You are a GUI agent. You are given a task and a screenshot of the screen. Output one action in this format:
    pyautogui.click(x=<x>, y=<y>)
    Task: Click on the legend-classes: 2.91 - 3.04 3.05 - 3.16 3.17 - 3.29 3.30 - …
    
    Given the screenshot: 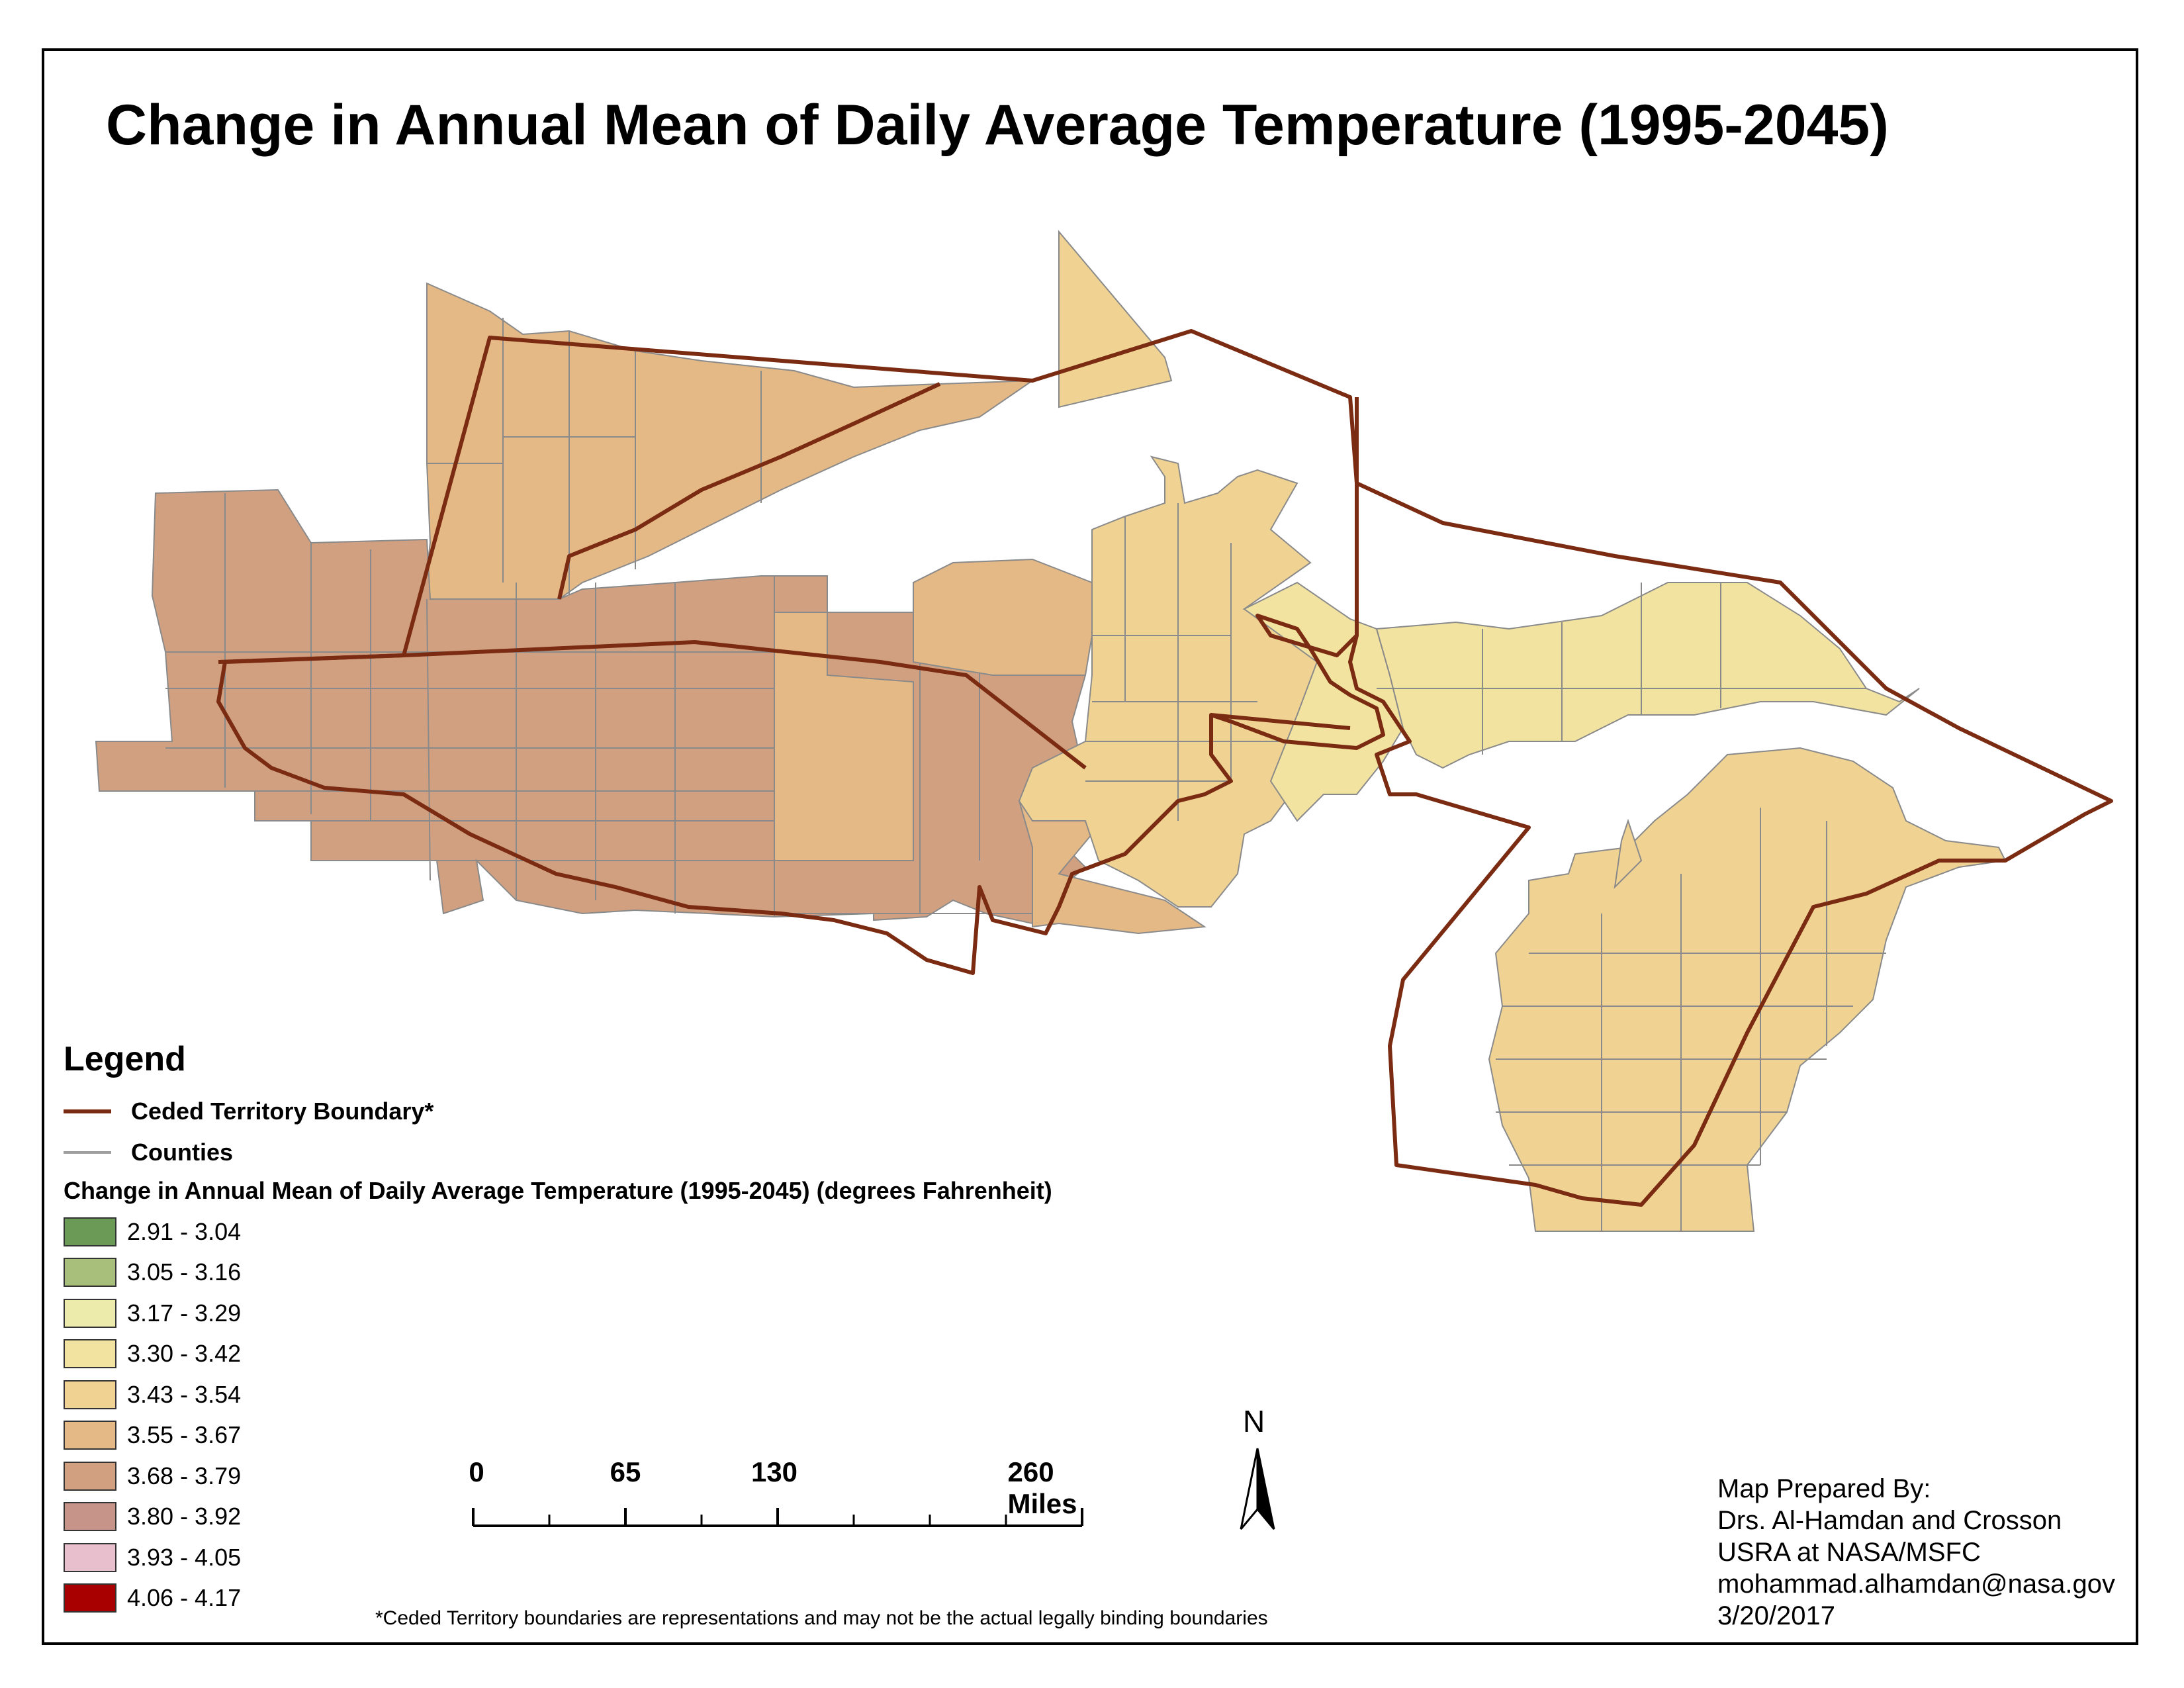 What is the action you would take?
    pyautogui.click(x=692, y=1414)
    